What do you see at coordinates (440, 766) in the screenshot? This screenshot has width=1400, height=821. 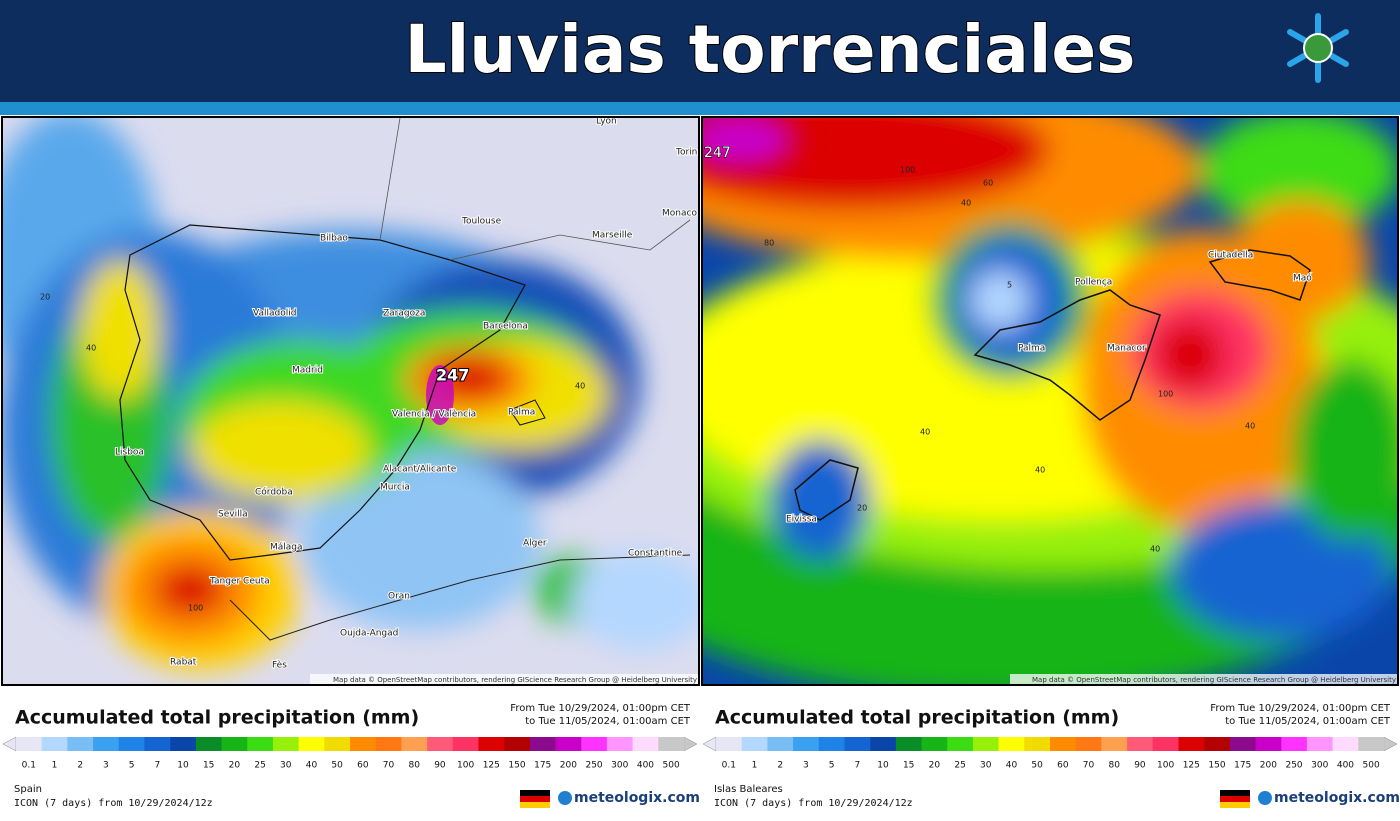 I see `scale-label: 90` at bounding box center [440, 766].